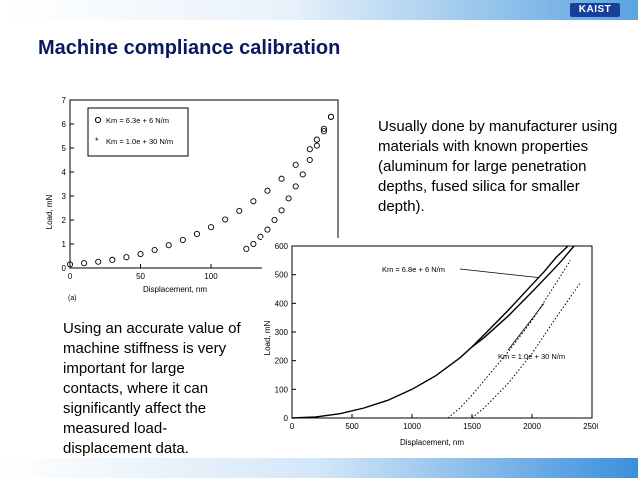 The height and width of the screenshot is (478, 638). Describe the element at coordinates (175, 289) in the screenshot. I see `chart-a-xlabel: Displacement, nm` at that location.